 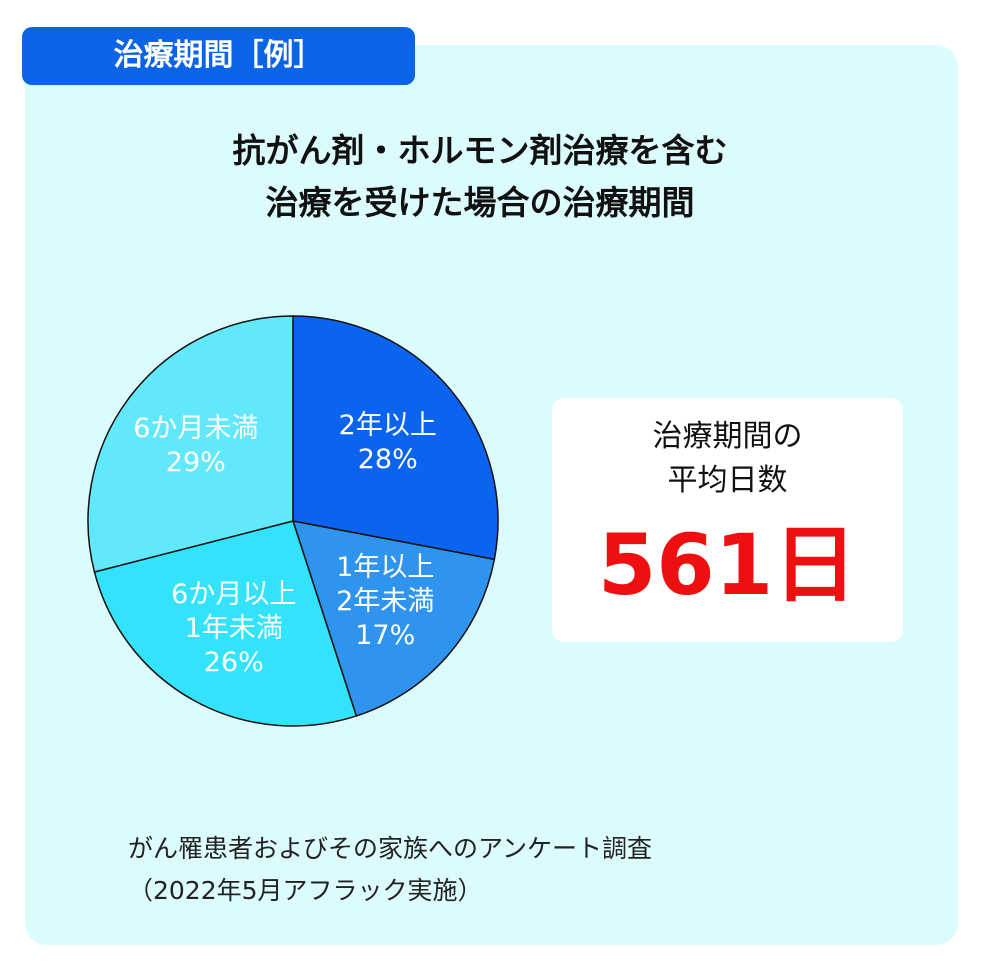 What do you see at coordinates (233, 662) in the screenshot?
I see `slice-value: 26%` at bounding box center [233, 662].